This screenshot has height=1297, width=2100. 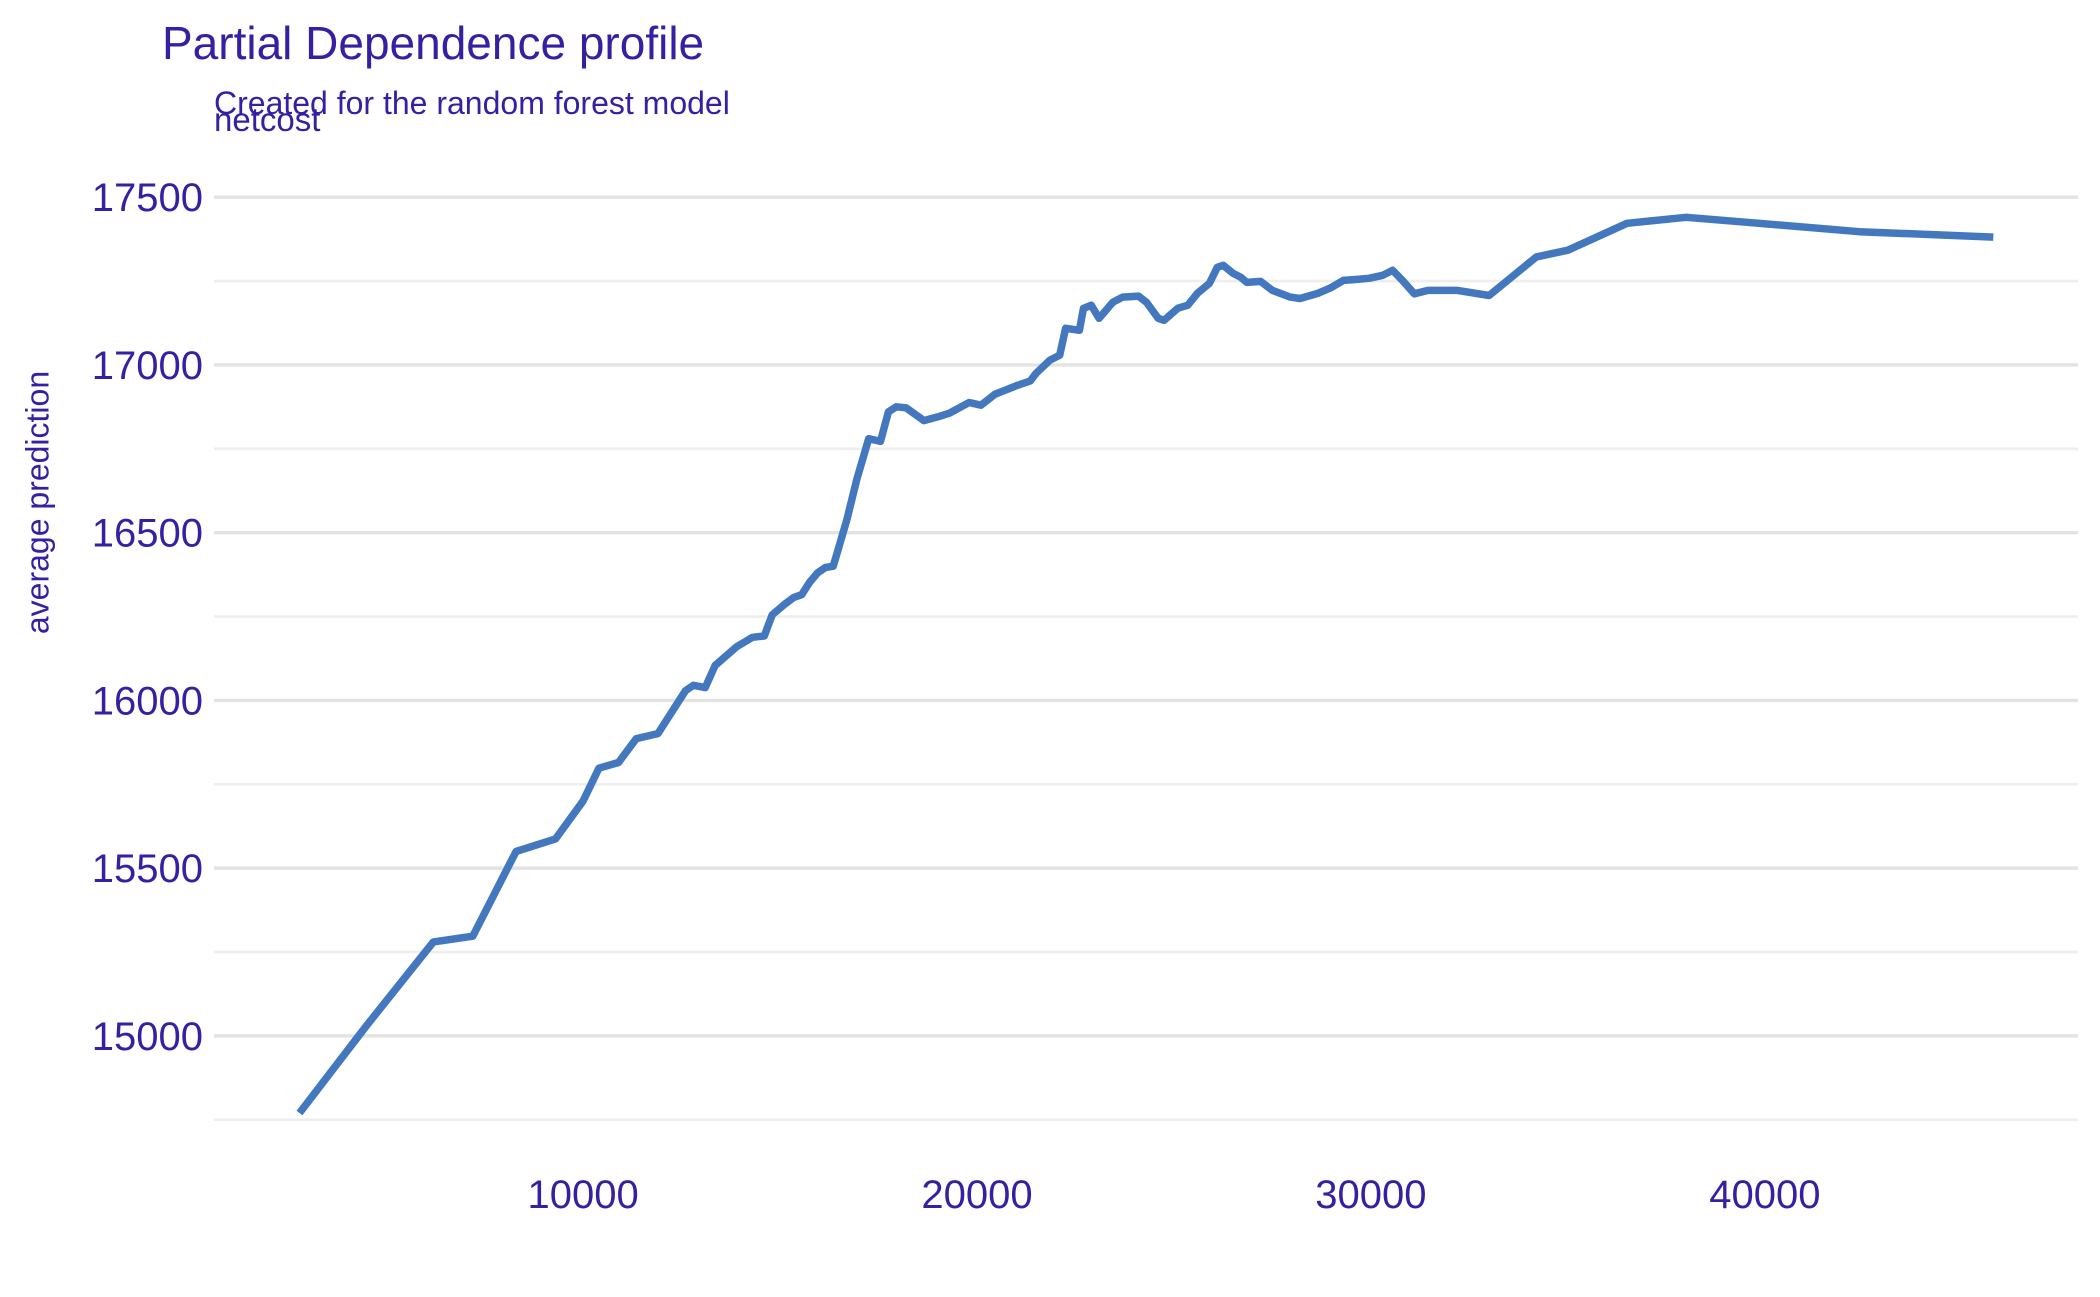 I want to click on page-subtitle: Created for the random forest model, so click(x=472, y=103).